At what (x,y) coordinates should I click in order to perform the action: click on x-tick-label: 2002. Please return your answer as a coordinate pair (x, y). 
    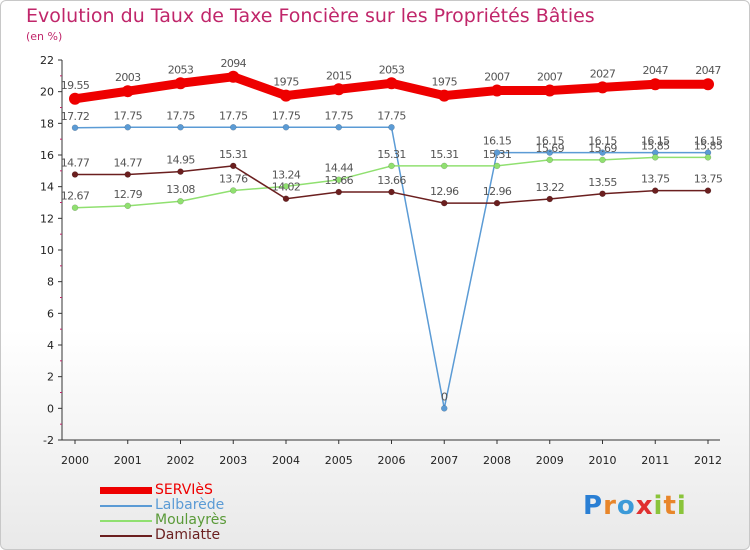
    Looking at the image, I should click on (181, 460).